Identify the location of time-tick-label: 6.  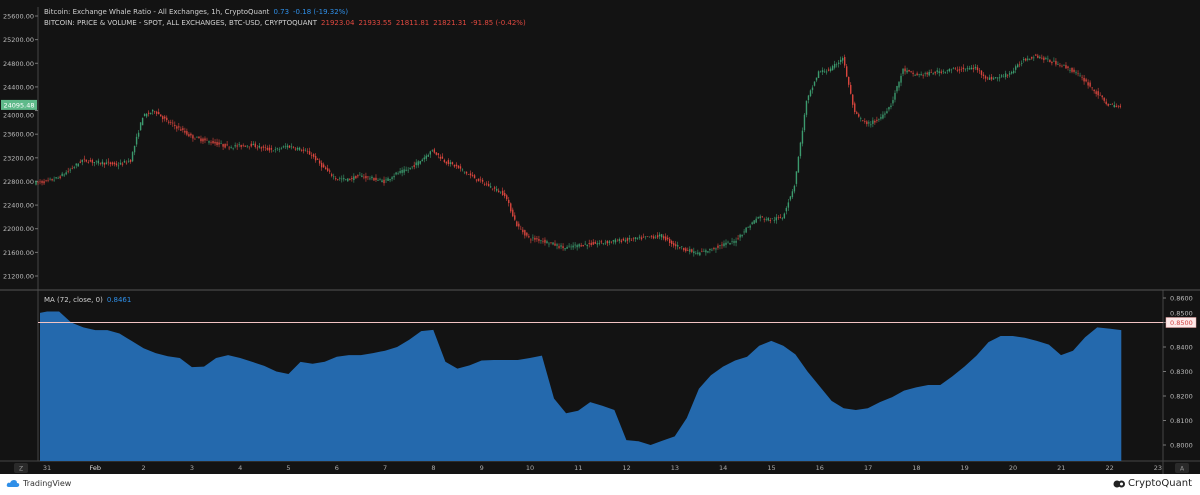
(337, 468).